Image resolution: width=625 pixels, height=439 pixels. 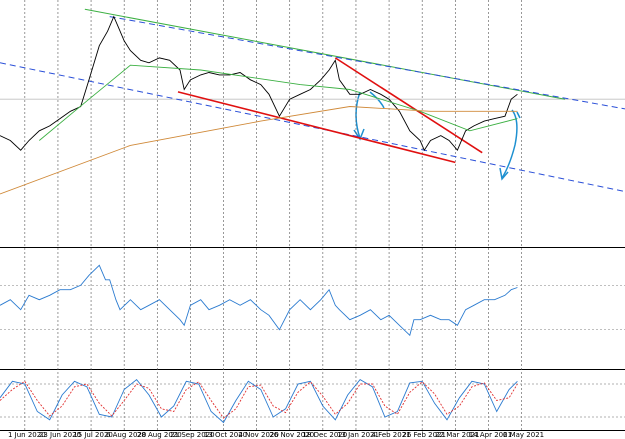 What do you see at coordinates (225, 435) in the screenshot?
I see `x-tick-label: 13 Oct 2020` at bounding box center [225, 435].